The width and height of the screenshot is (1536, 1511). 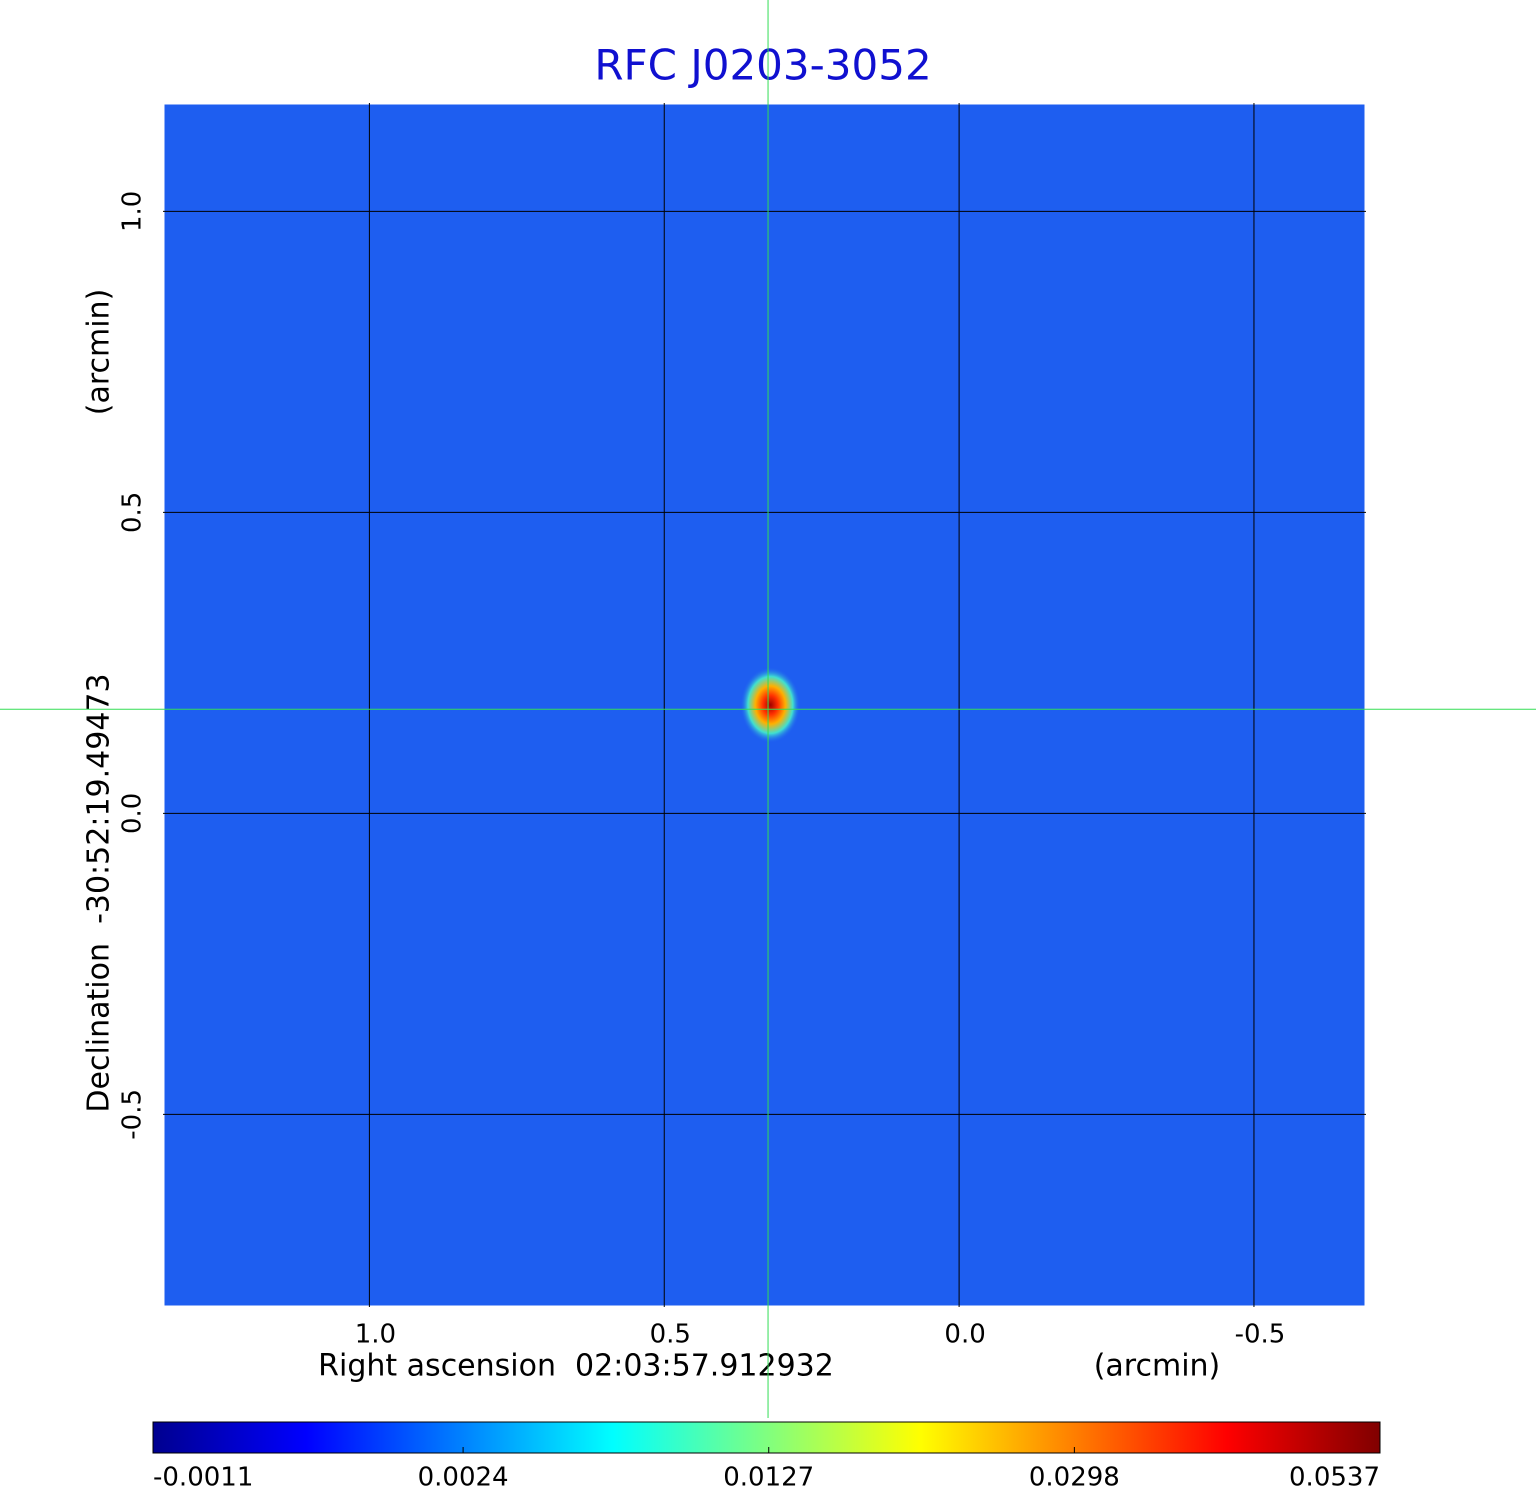 What do you see at coordinates (766, 1437) in the screenshot?
I see `colorbar` at bounding box center [766, 1437].